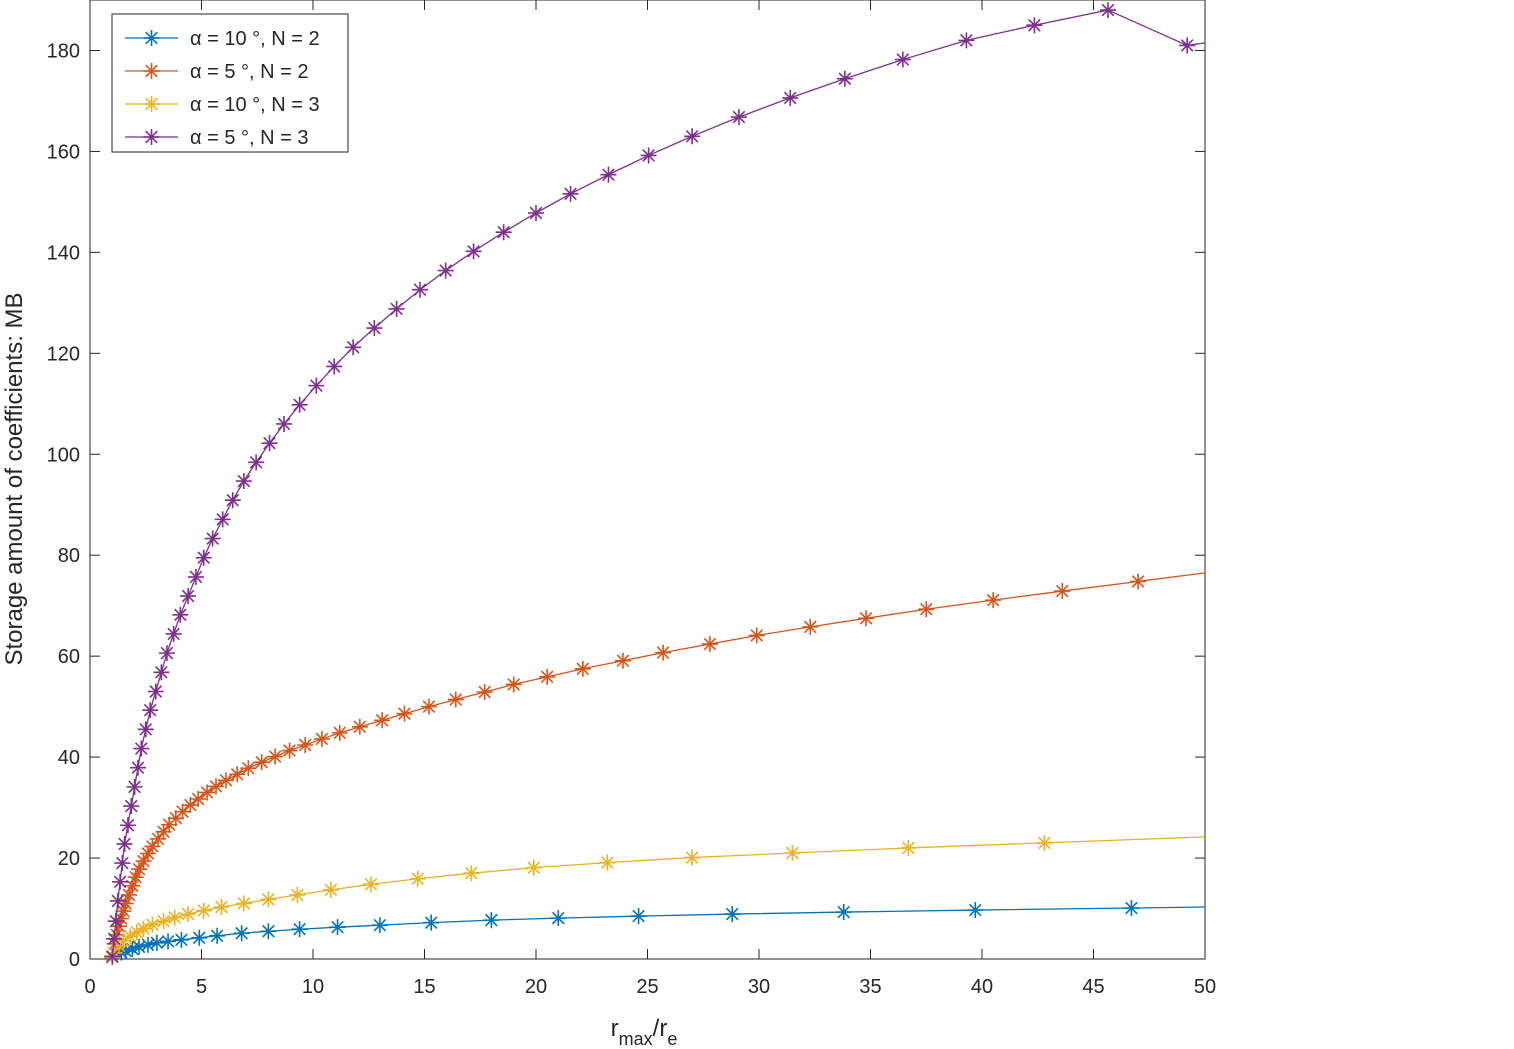 This screenshot has height=1049, width=1514. What do you see at coordinates (63, 253) in the screenshot?
I see `y-tick-label: 140` at bounding box center [63, 253].